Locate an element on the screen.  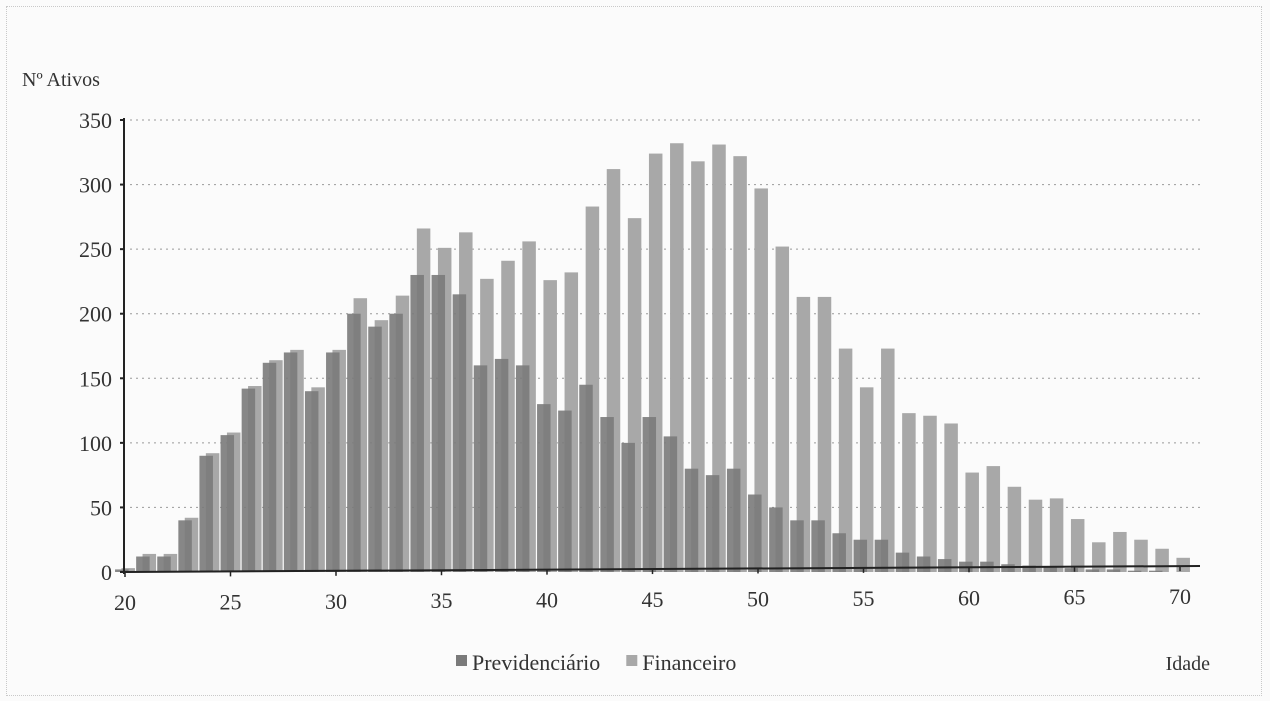
x-axis-line is located at coordinates (662, 569).